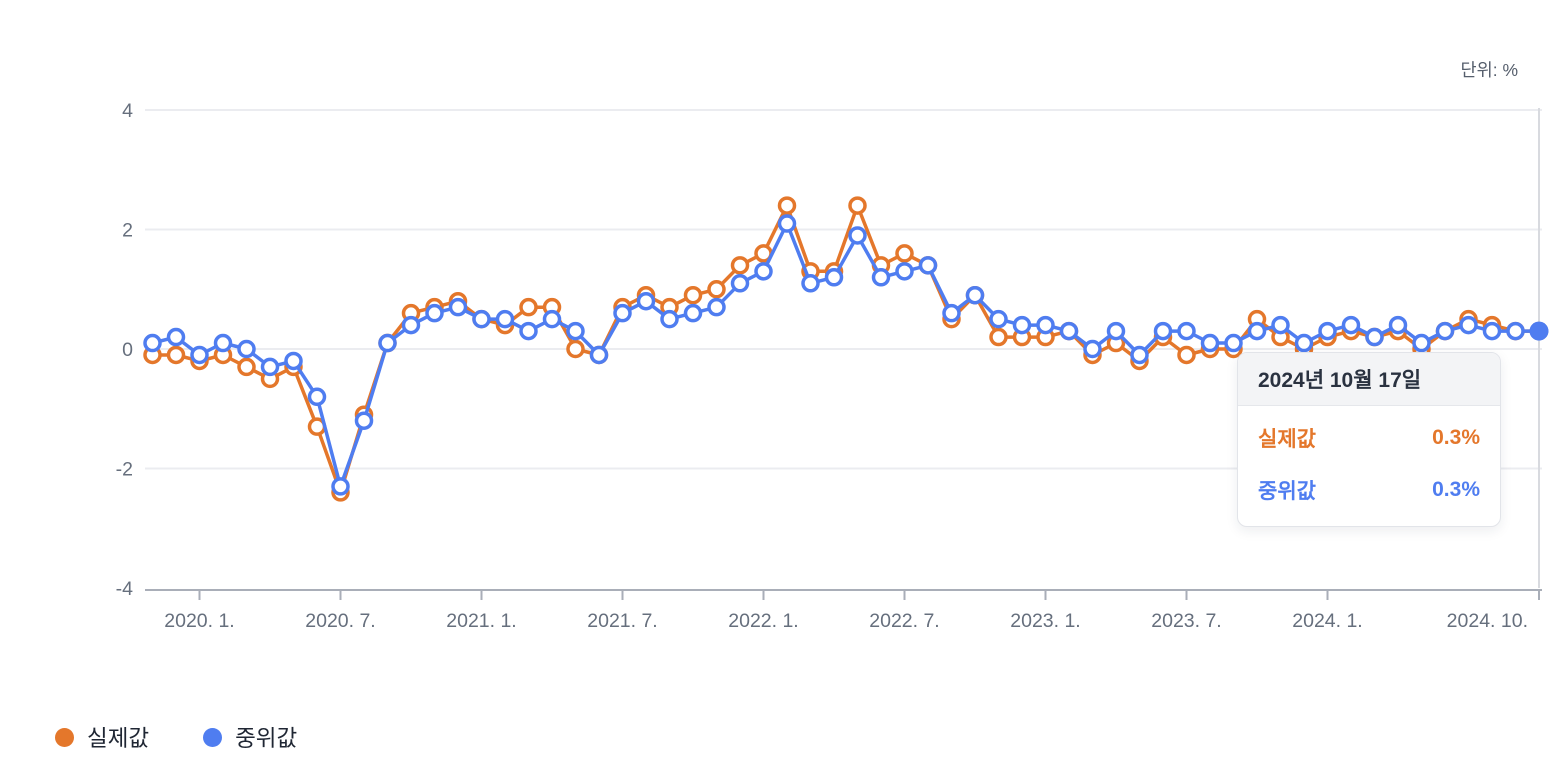 The width and height of the screenshot is (1560, 784). Describe the element at coordinates (1539, 331) in the screenshot. I see `active-point-dot` at that location.